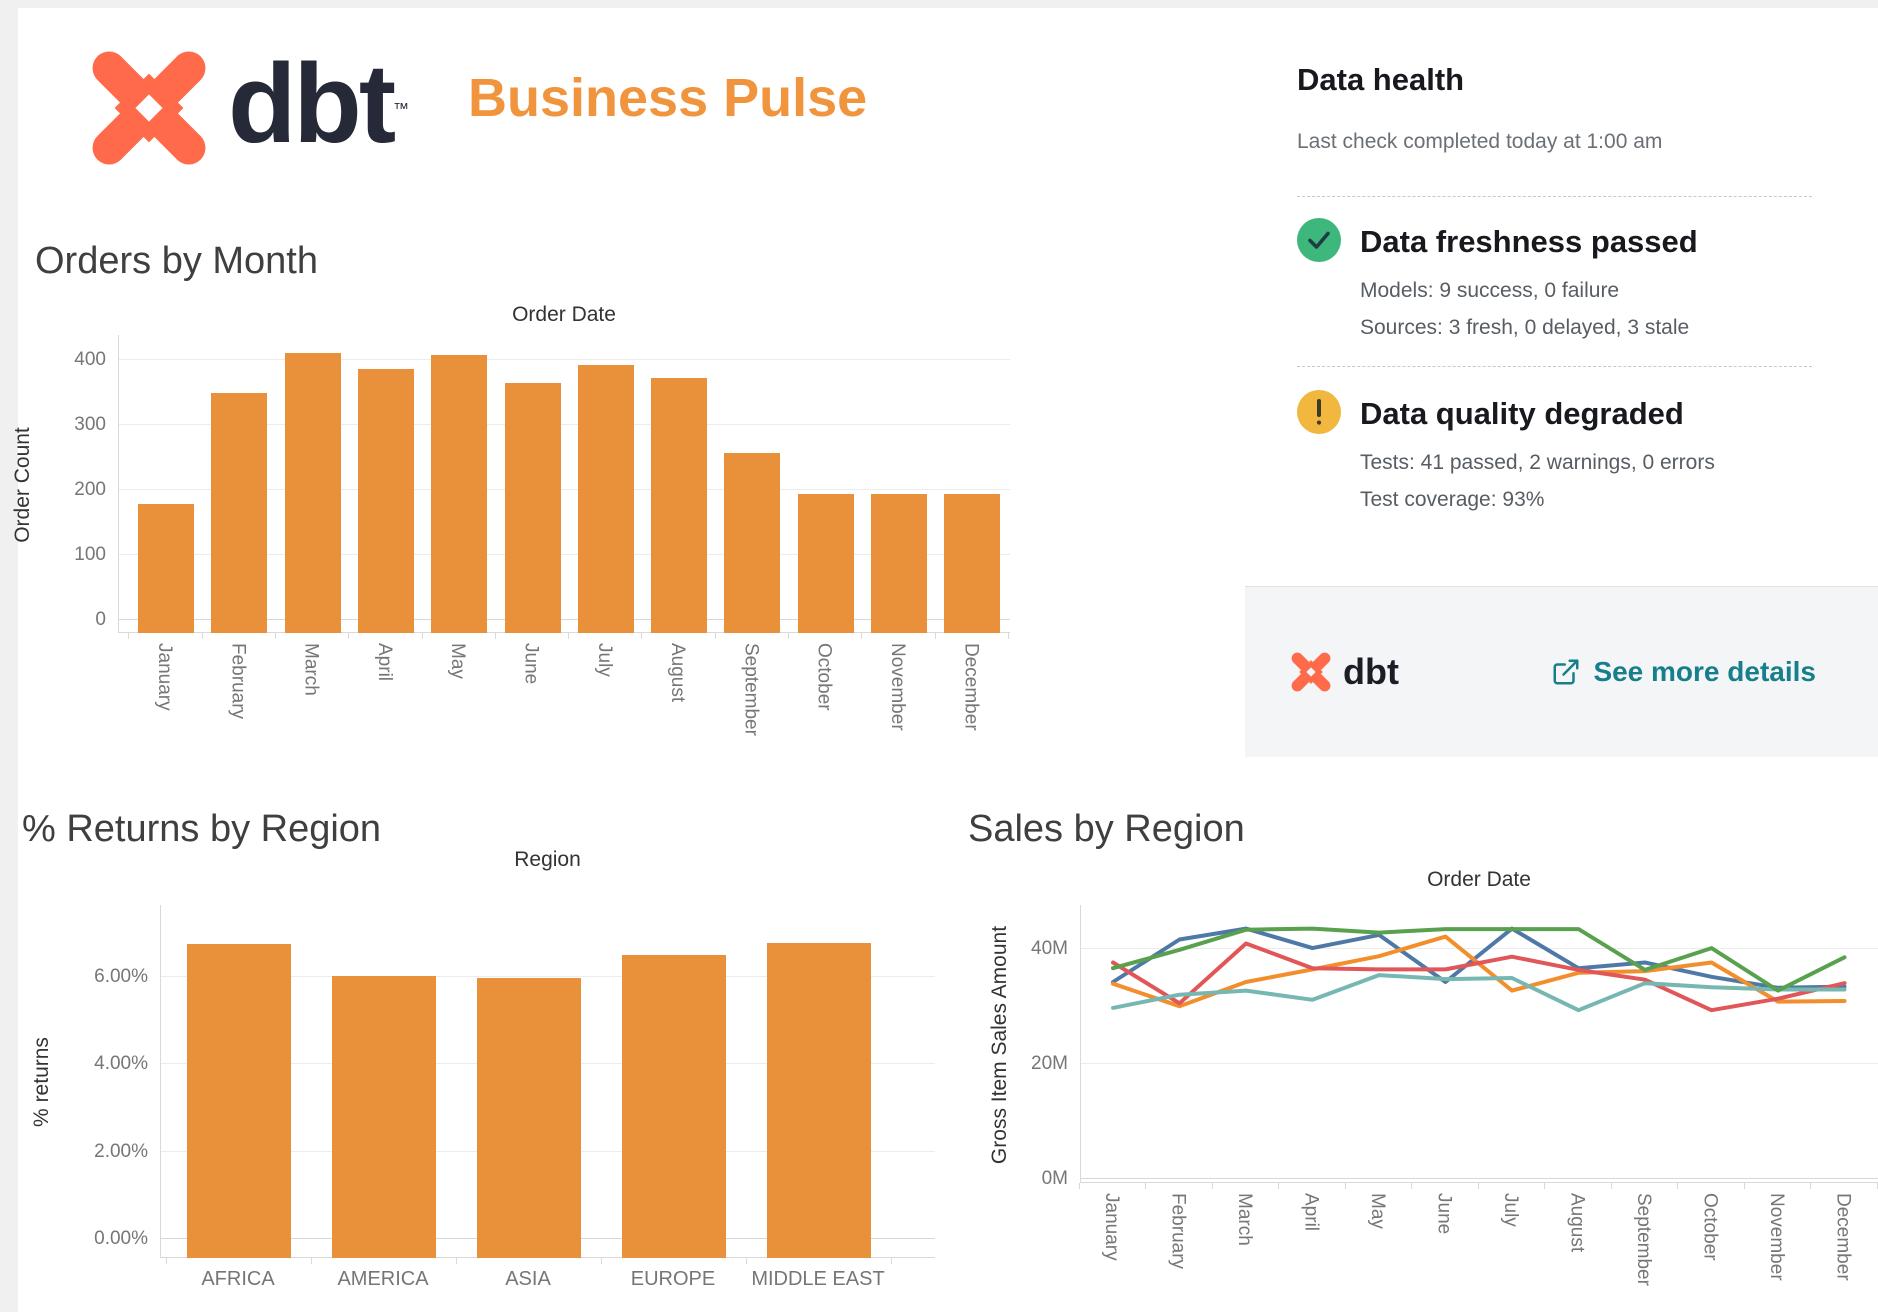 This screenshot has height=1312, width=1878. I want to click on dashboard-title: Business Pulse, so click(668, 98).